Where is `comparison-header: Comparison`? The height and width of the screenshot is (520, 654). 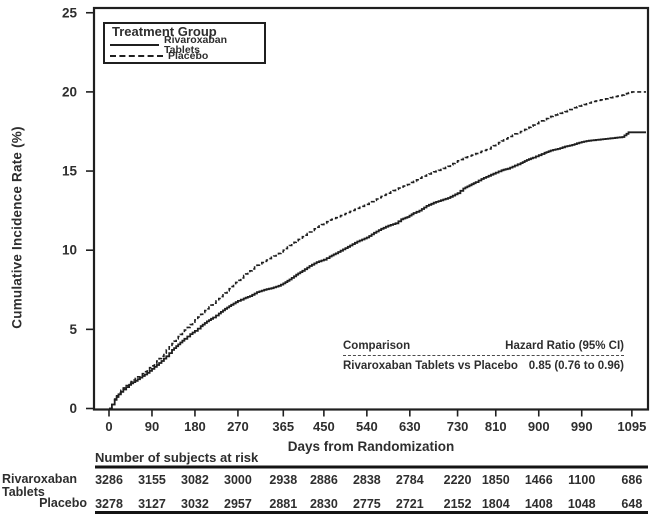
comparison-header: Comparison is located at coordinates (377, 346).